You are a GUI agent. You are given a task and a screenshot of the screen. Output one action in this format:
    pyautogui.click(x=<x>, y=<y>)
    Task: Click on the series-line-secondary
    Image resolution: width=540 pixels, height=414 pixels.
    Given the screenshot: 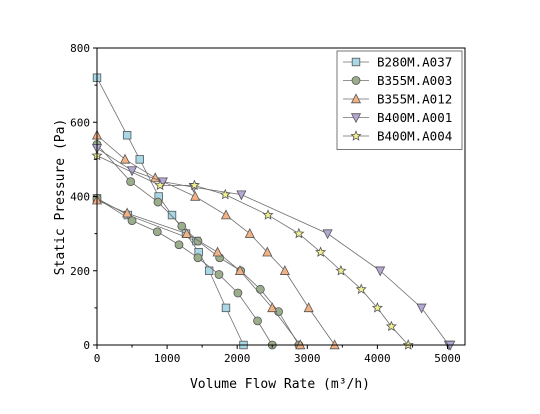 What is the action you would take?
    pyautogui.click(x=198, y=272)
    